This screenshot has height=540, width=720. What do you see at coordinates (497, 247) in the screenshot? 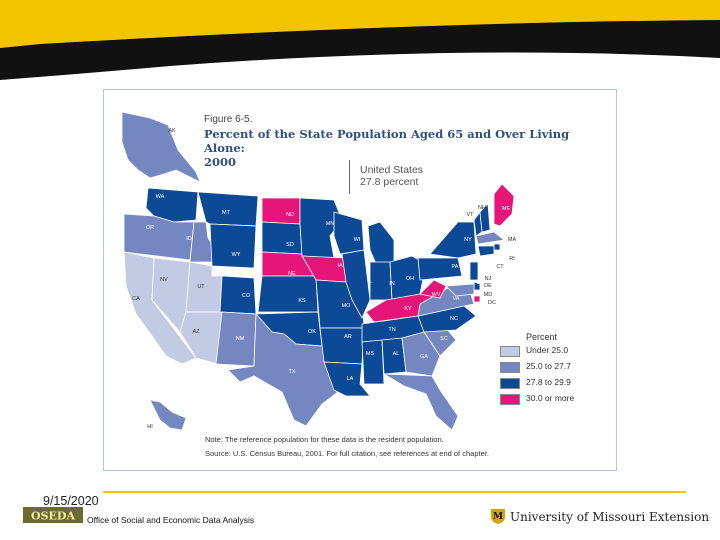
I see `state-ri` at bounding box center [497, 247].